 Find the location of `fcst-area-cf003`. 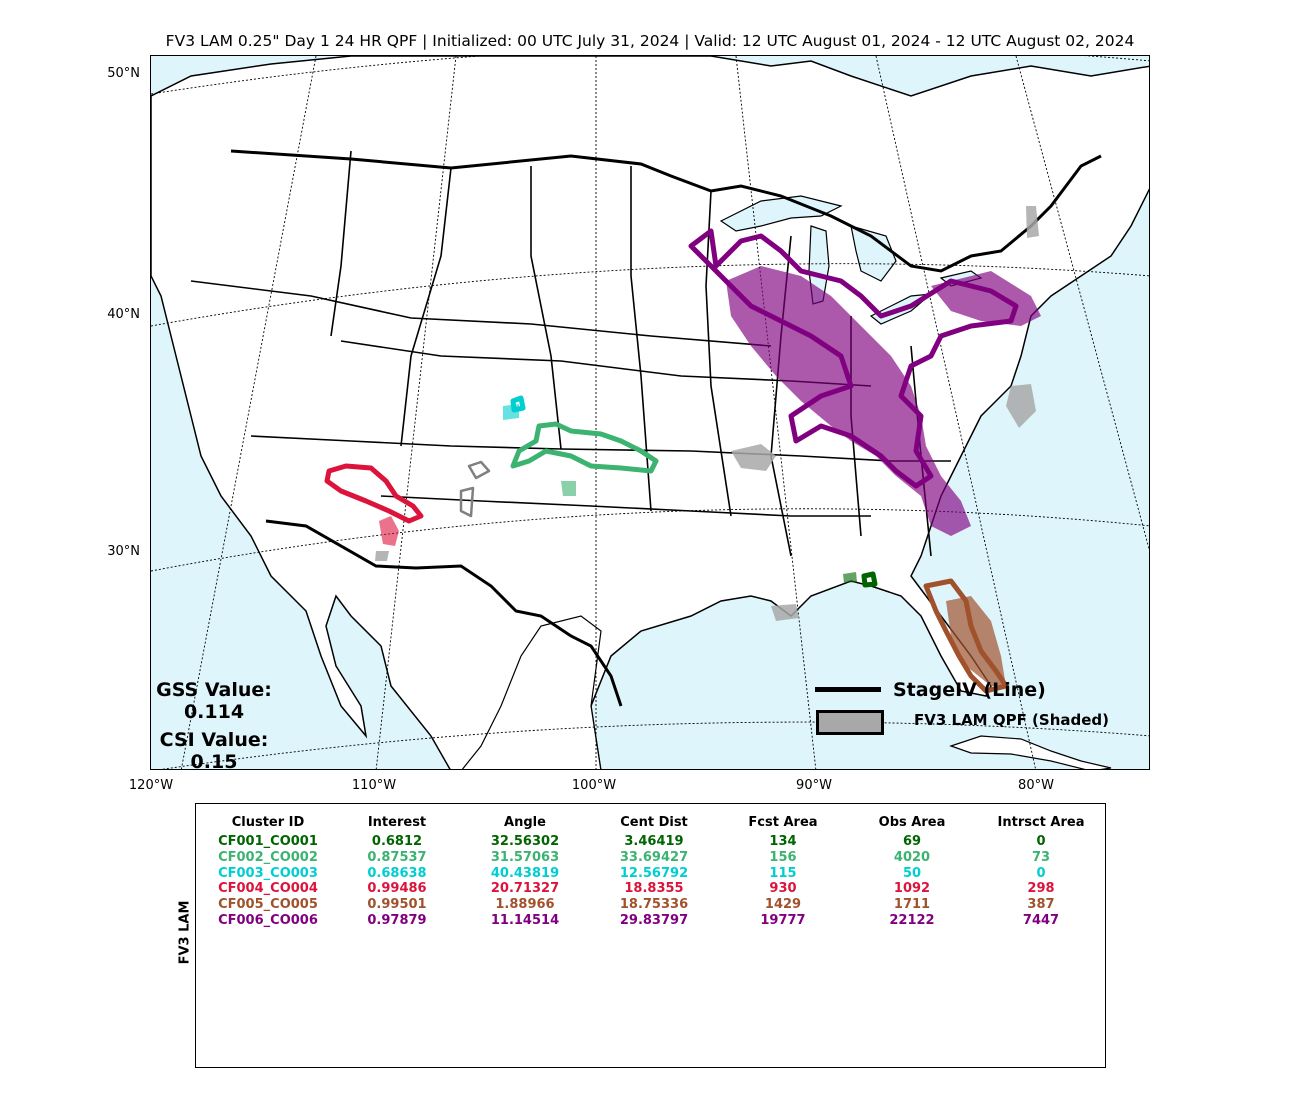

fcst-area-cf003 is located at coordinates (511, 412).